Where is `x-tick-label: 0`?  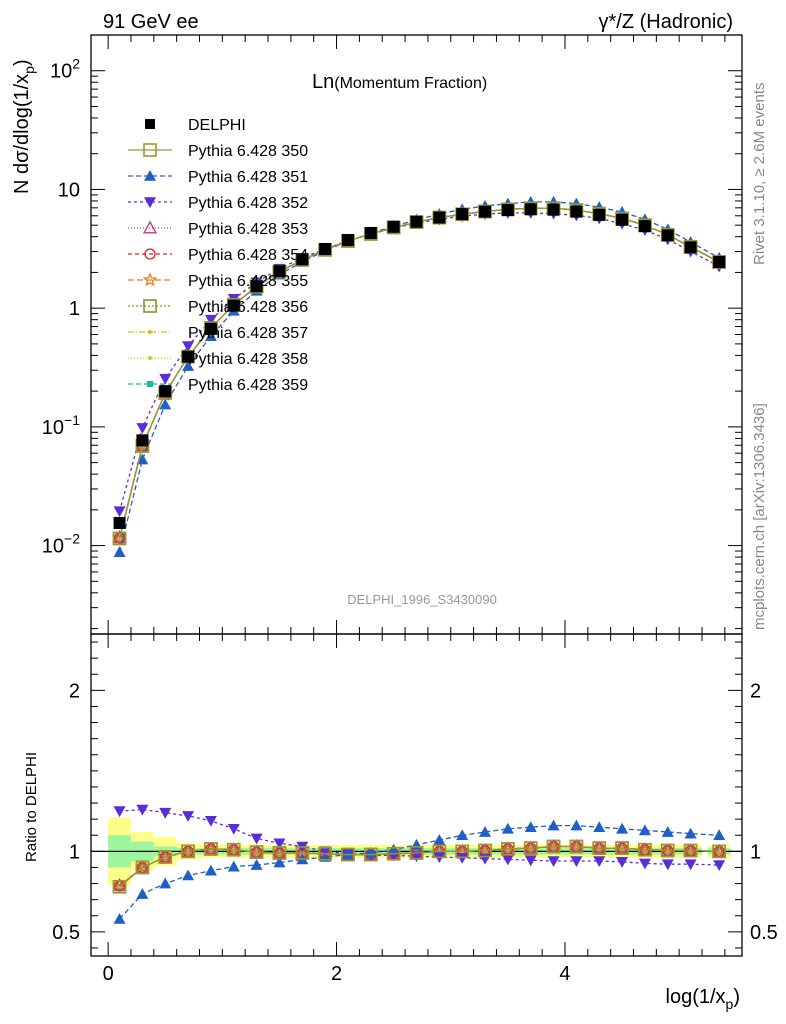 x-tick-label: 0 is located at coordinates (108, 974).